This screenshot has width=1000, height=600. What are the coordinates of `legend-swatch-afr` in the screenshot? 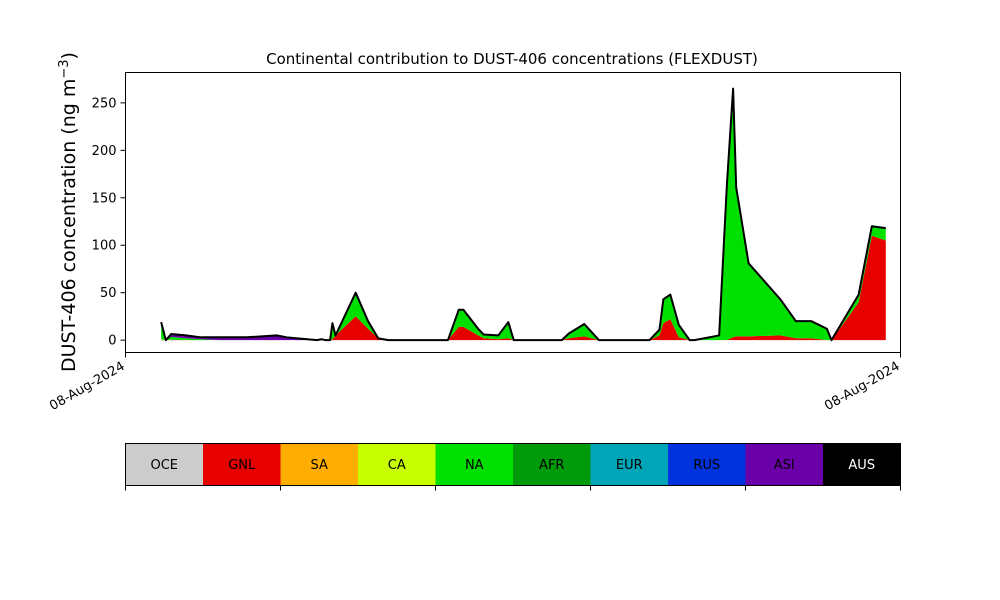 It's located at (552, 464).